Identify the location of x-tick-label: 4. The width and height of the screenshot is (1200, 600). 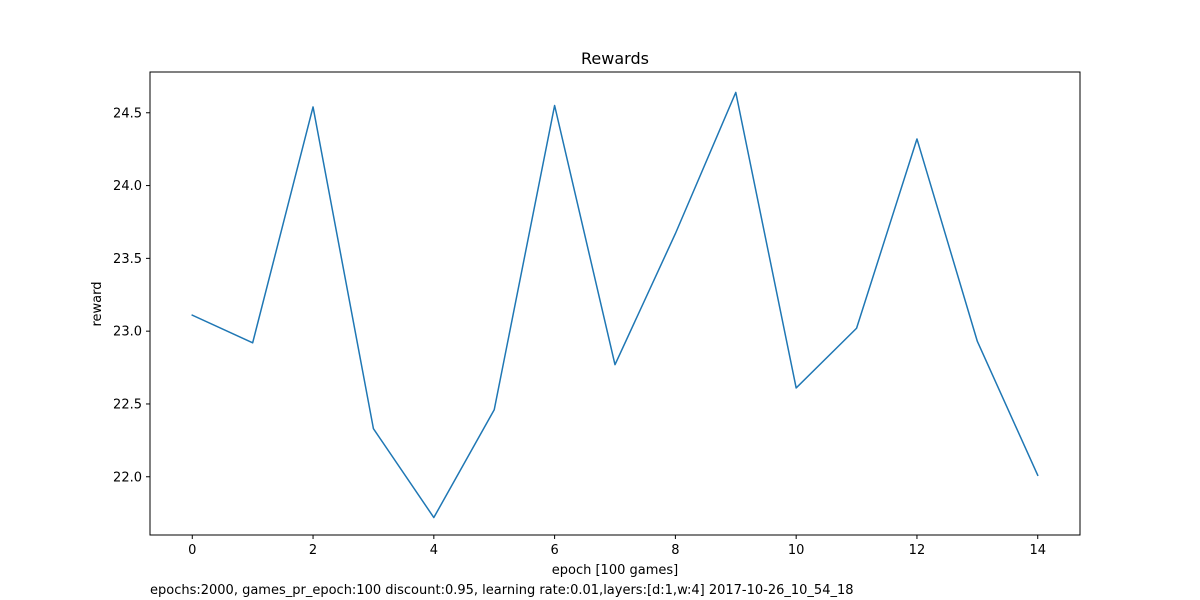
(434, 550).